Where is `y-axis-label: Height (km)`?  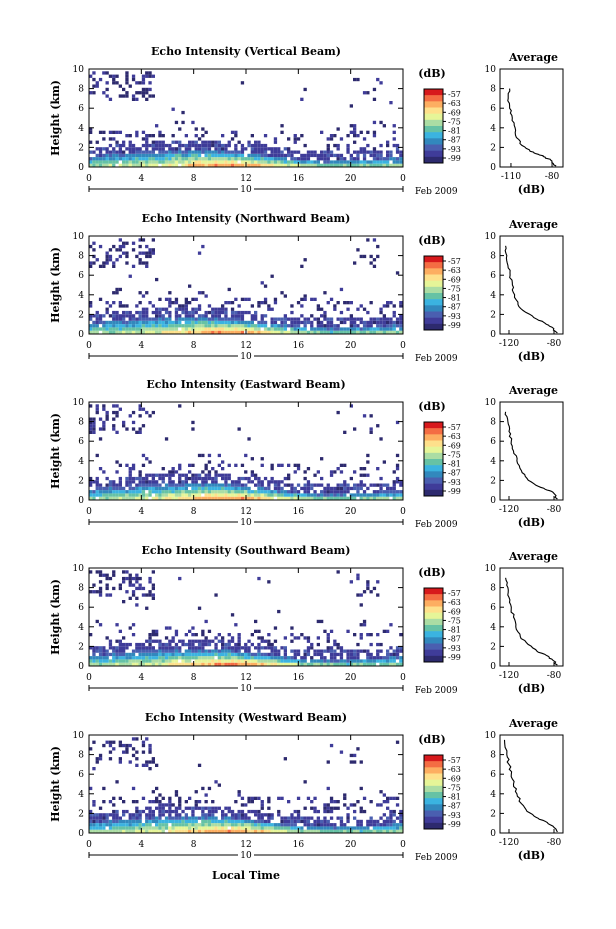 y-axis-label: Height (km) is located at coordinates (55, 784).